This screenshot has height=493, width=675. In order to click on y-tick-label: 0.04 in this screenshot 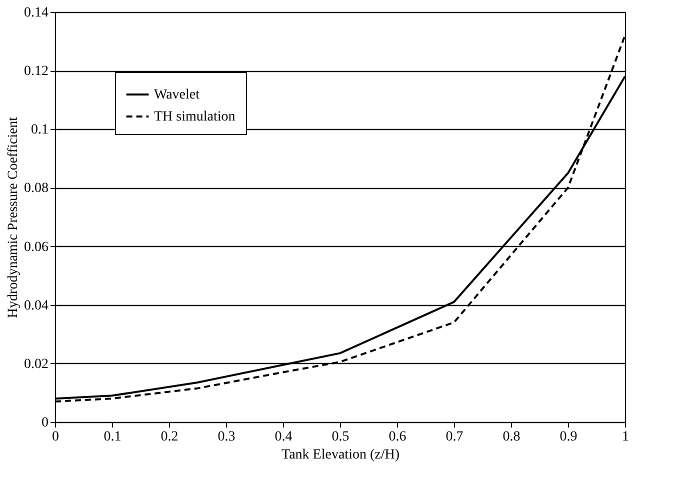, I will do `click(36, 306)`.